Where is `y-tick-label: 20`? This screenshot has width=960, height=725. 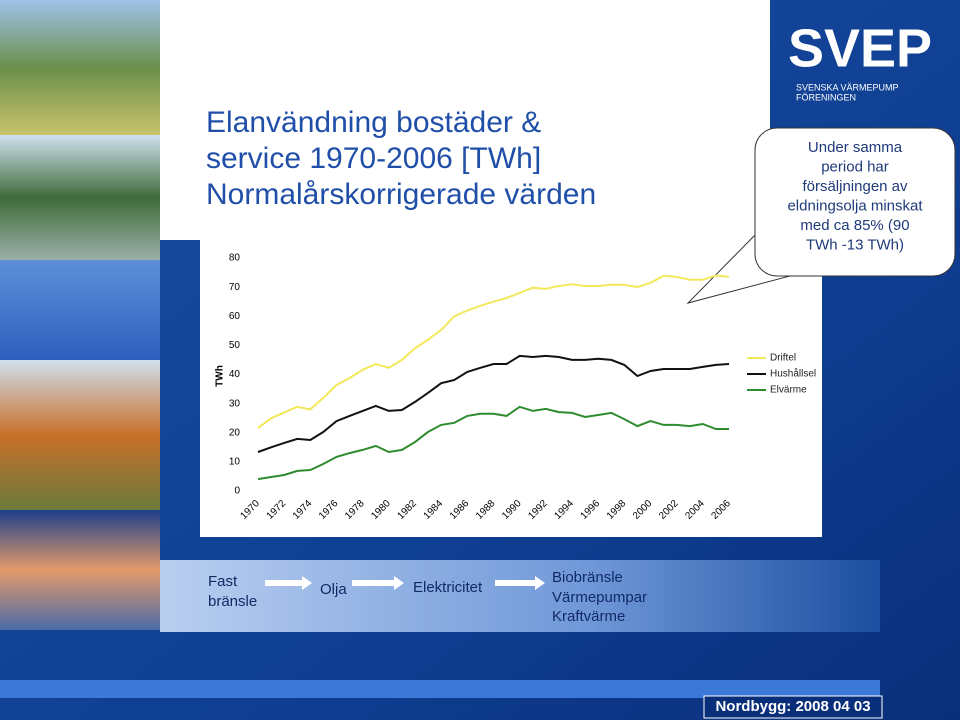
y-tick-label: 20 is located at coordinates (235, 432).